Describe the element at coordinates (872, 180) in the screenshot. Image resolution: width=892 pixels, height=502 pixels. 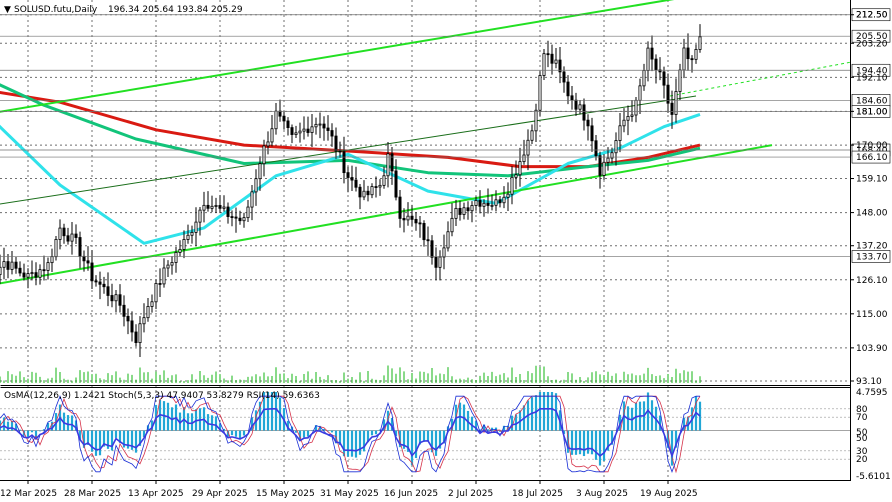
I see `price-tick-label: 159.10` at that location.